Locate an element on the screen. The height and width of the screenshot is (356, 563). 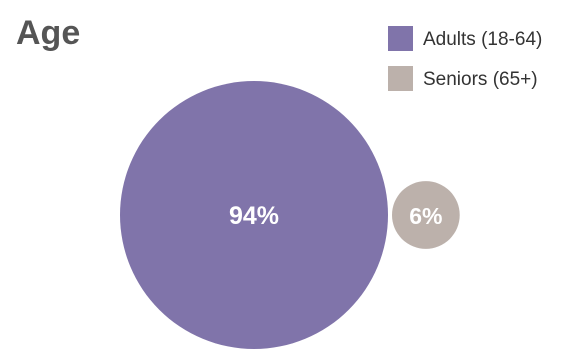
bubble-label-adults-18-64: 94% is located at coordinates (254, 216).